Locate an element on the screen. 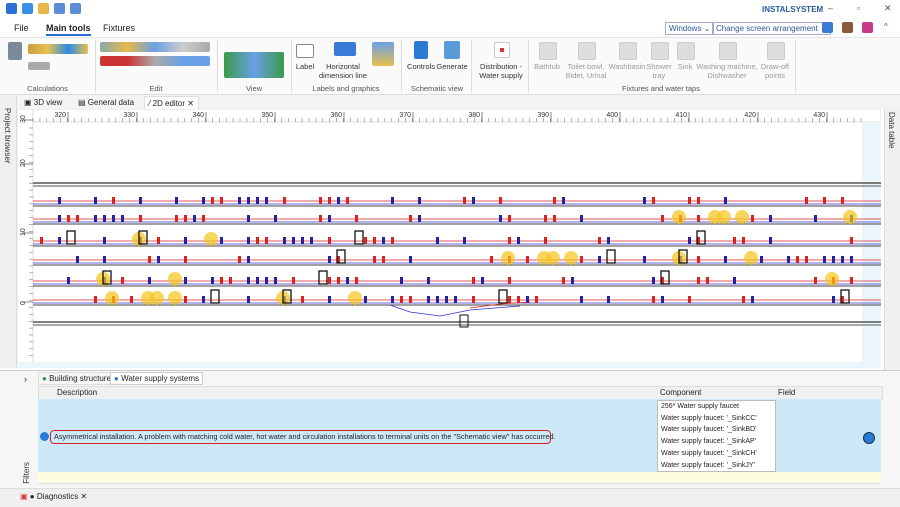  menu-tab: File is located at coordinates (21, 28).